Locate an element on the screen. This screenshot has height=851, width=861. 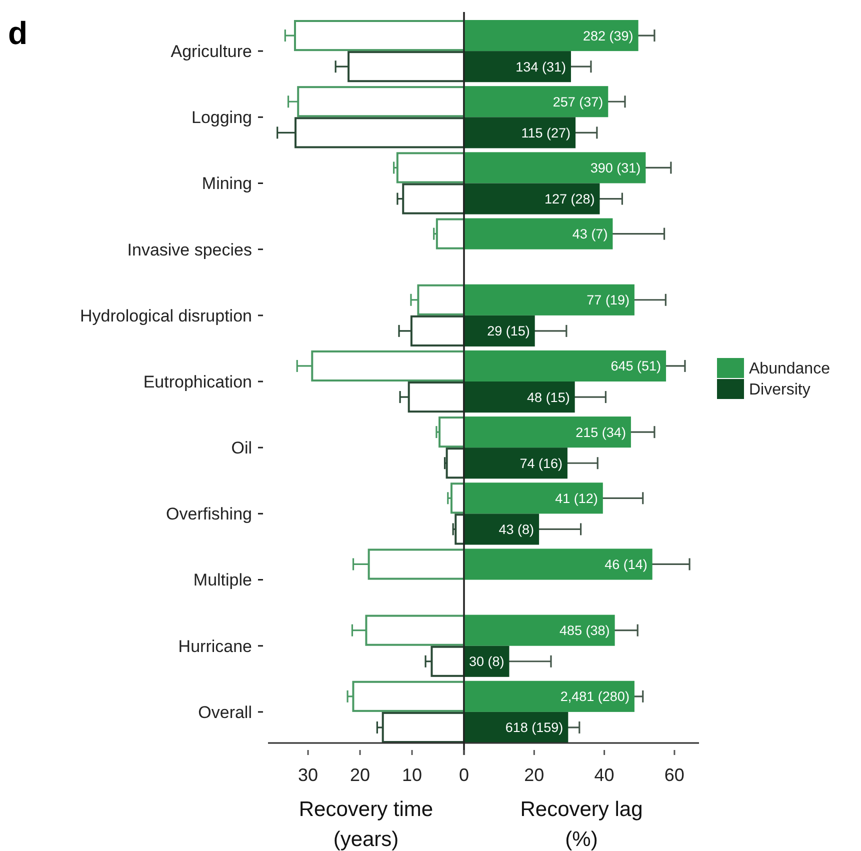
annotation: 215 (34) is located at coordinates (601, 432).